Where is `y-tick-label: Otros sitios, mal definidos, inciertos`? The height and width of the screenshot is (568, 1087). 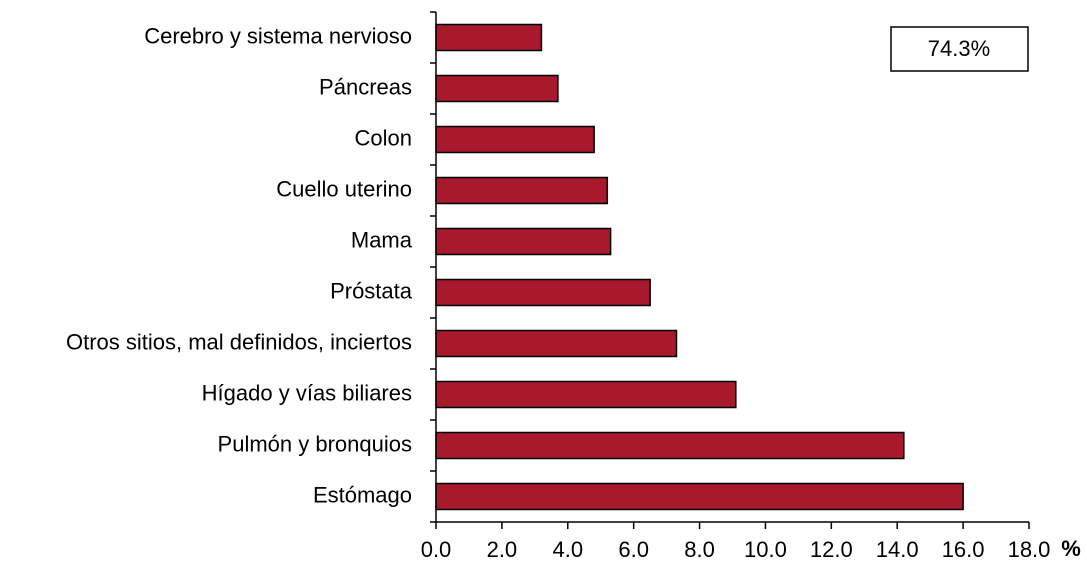 y-tick-label: Otros sitios, mal definidos, inciertos is located at coordinates (239, 341).